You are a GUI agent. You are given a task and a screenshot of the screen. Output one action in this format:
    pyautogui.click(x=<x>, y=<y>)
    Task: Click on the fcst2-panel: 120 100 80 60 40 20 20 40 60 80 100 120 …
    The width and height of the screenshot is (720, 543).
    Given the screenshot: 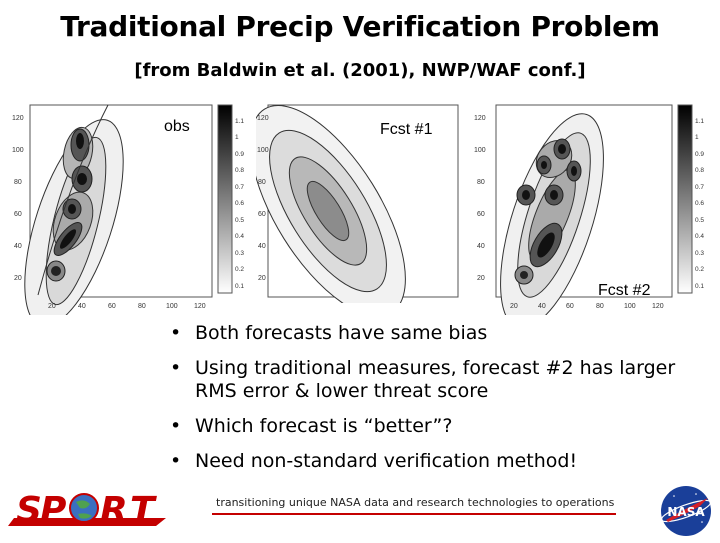 What is the action you would take?
    pyautogui.click(x=568, y=209)
    